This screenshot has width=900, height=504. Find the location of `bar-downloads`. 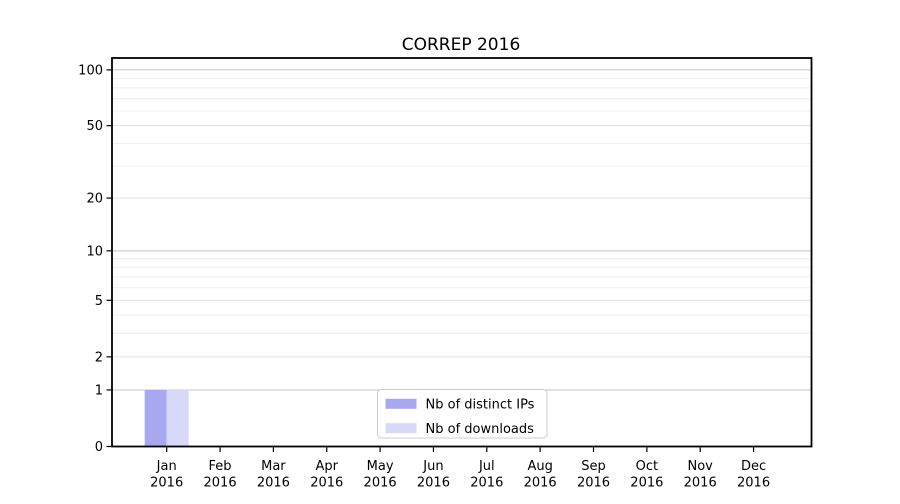

bar-downloads is located at coordinates (177, 418).